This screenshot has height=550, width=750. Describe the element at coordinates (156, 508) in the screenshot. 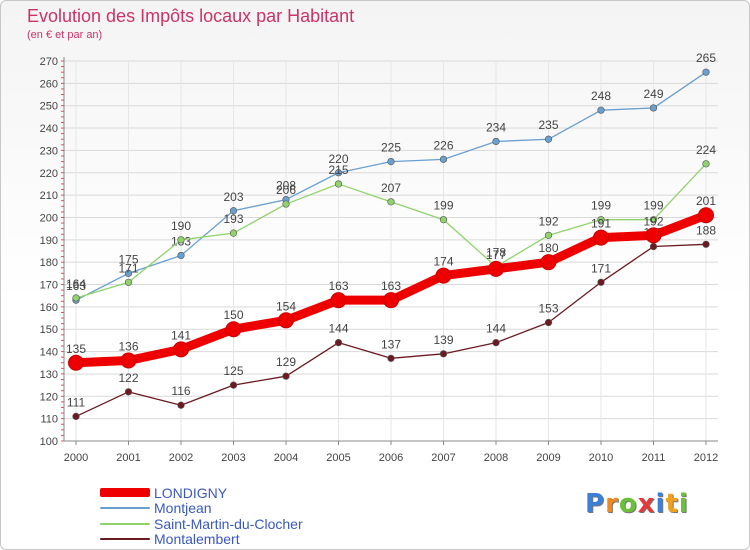

I see `legend-item-montjean: Montjean` at that location.